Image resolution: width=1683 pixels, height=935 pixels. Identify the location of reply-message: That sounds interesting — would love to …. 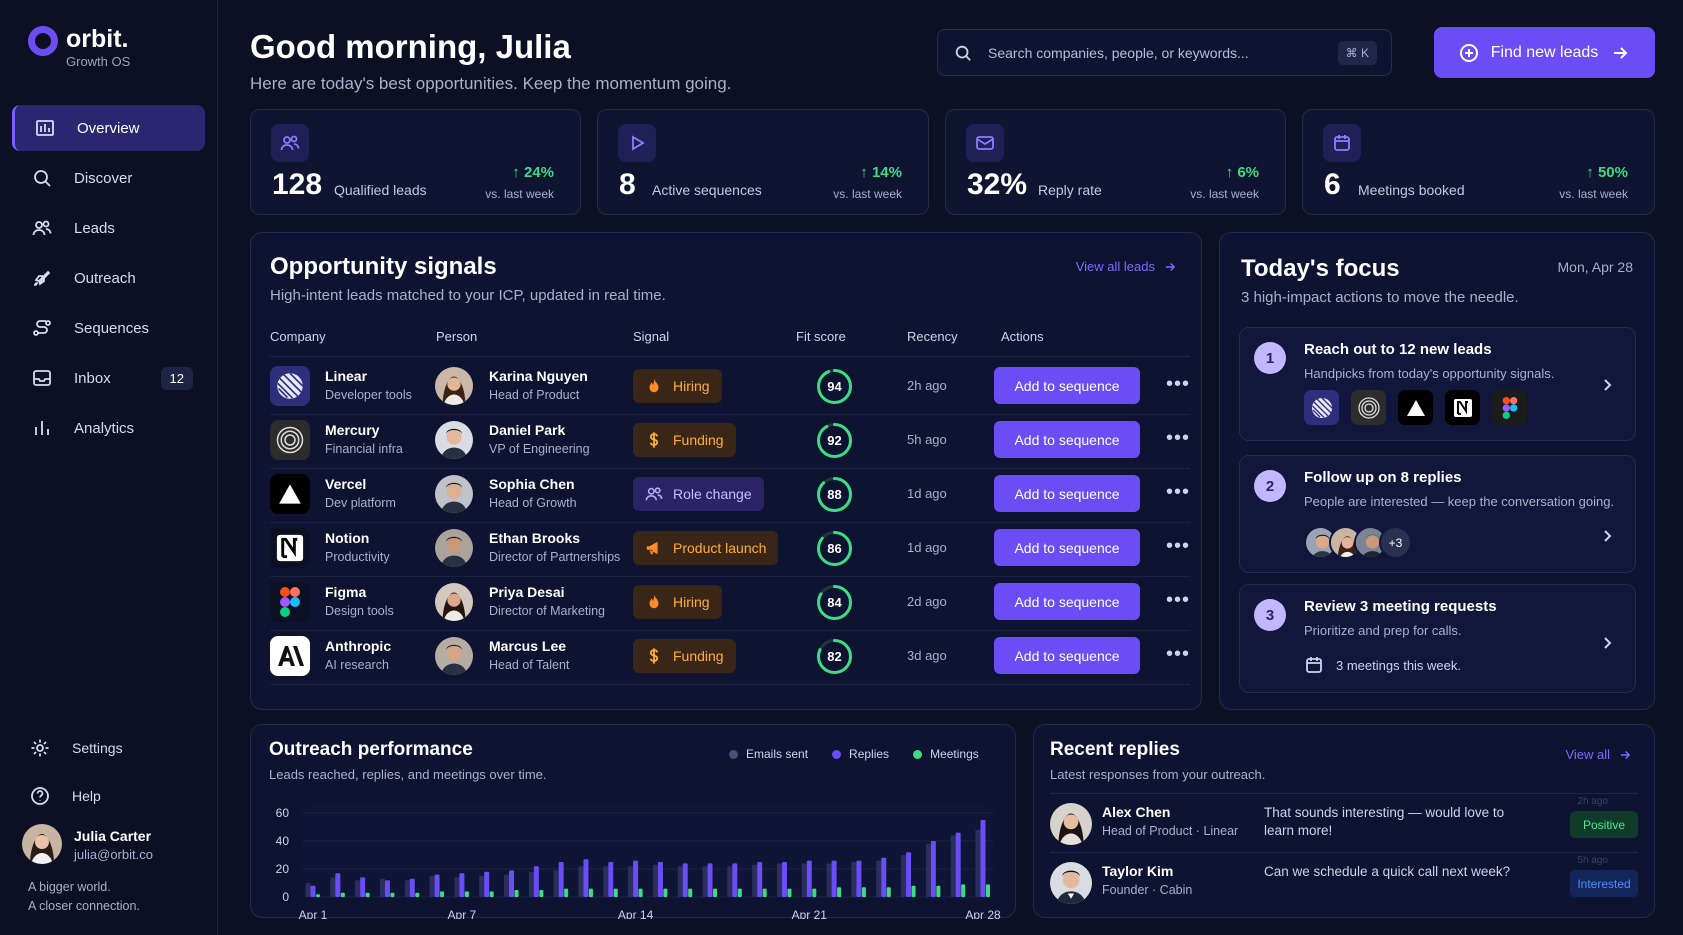
(1384, 821).